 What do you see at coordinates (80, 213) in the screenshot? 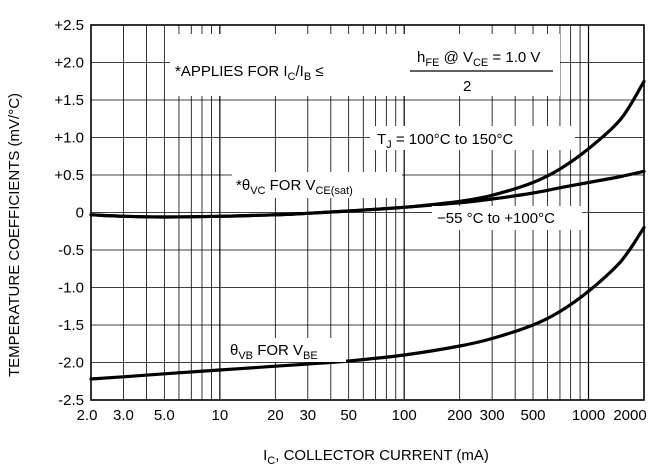
I see `y-tick-label: 0` at bounding box center [80, 213].